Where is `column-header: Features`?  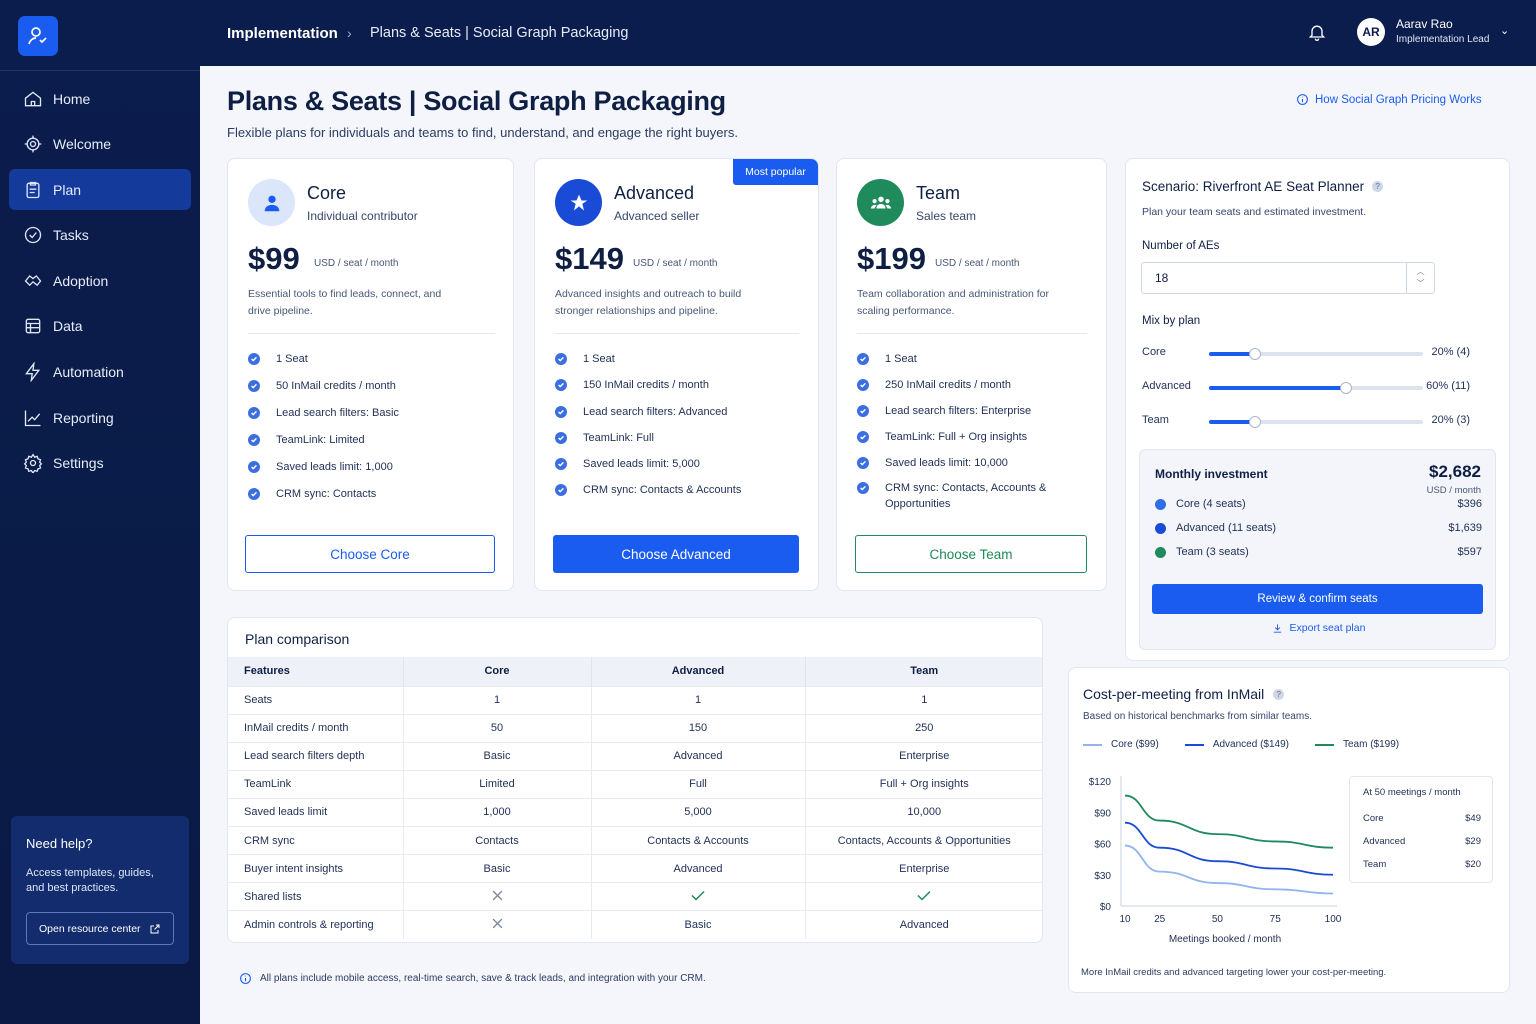
column-header: Features is located at coordinates (316, 671).